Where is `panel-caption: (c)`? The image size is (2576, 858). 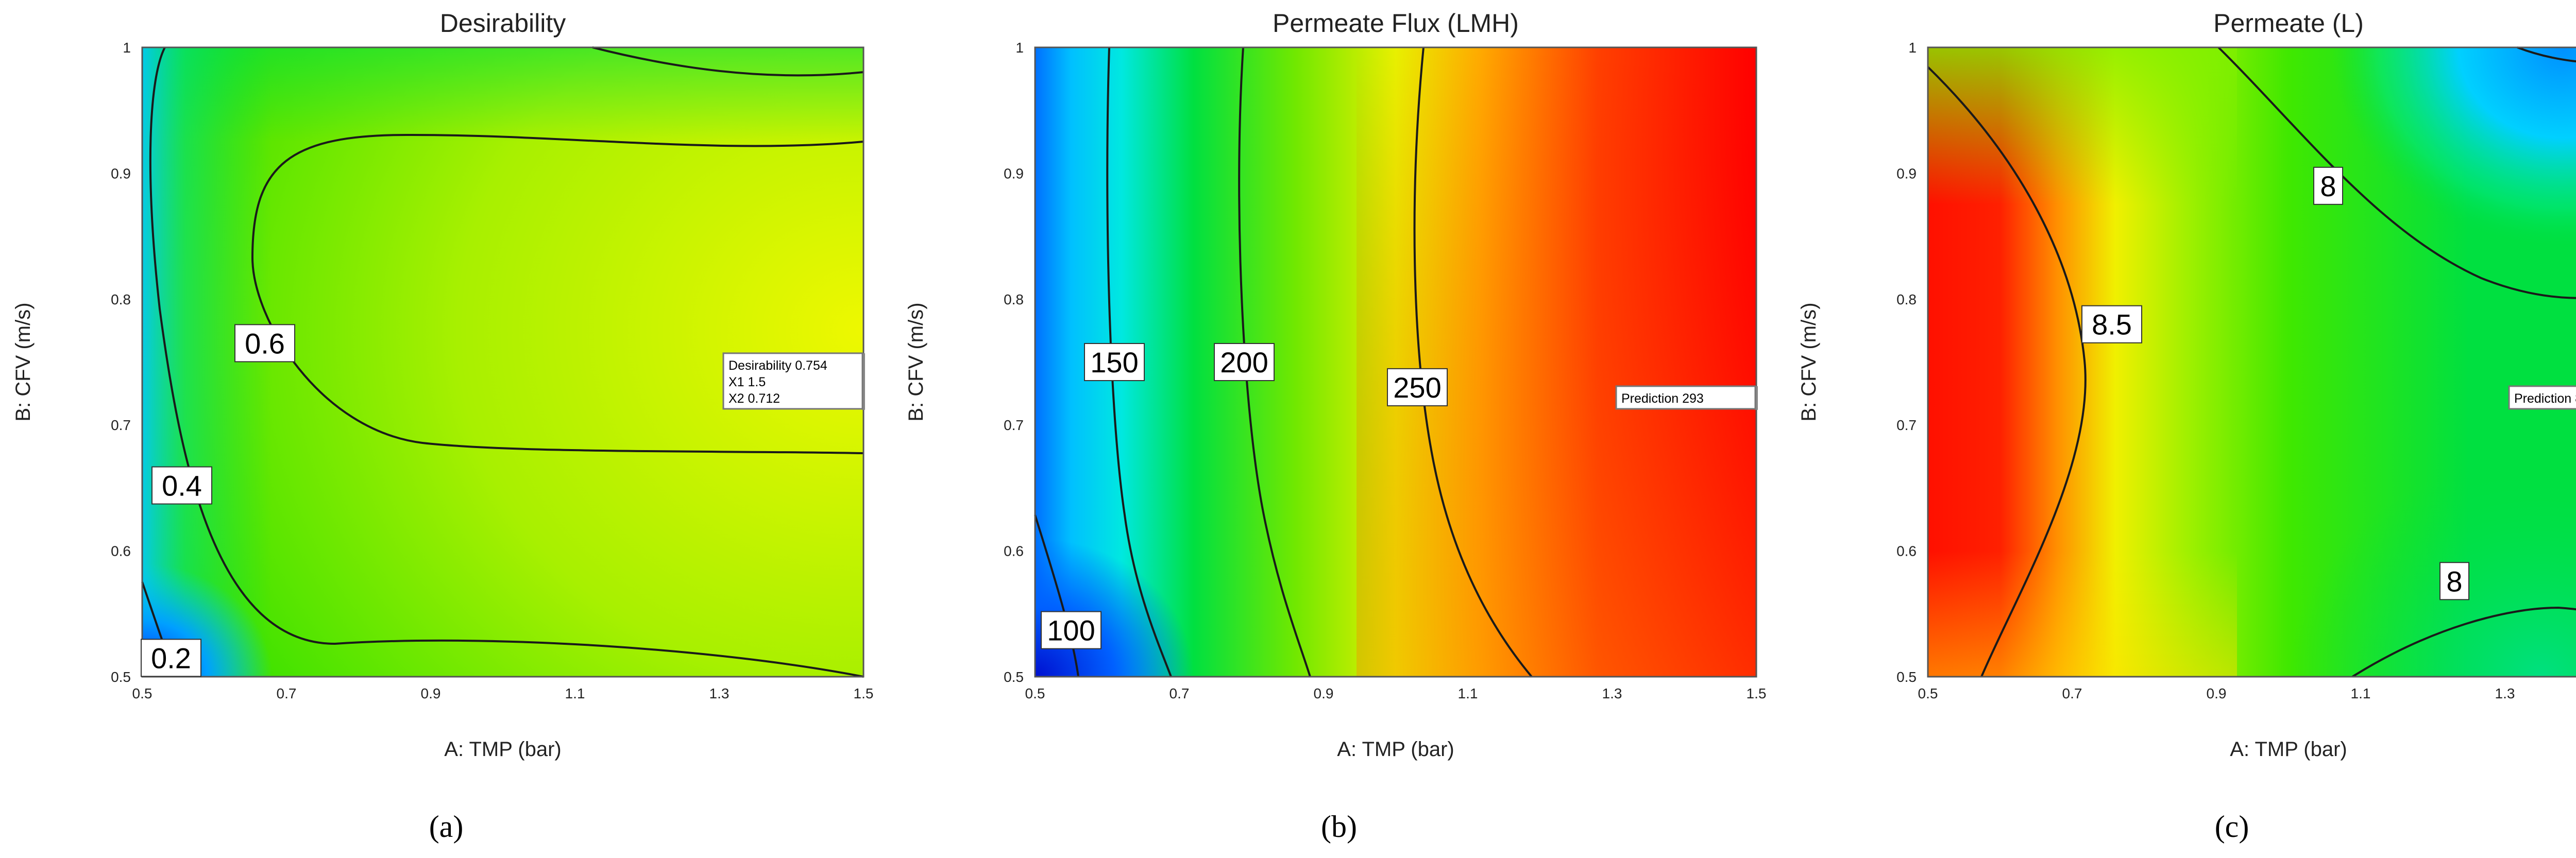 panel-caption: (c) is located at coordinates (2232, 827).